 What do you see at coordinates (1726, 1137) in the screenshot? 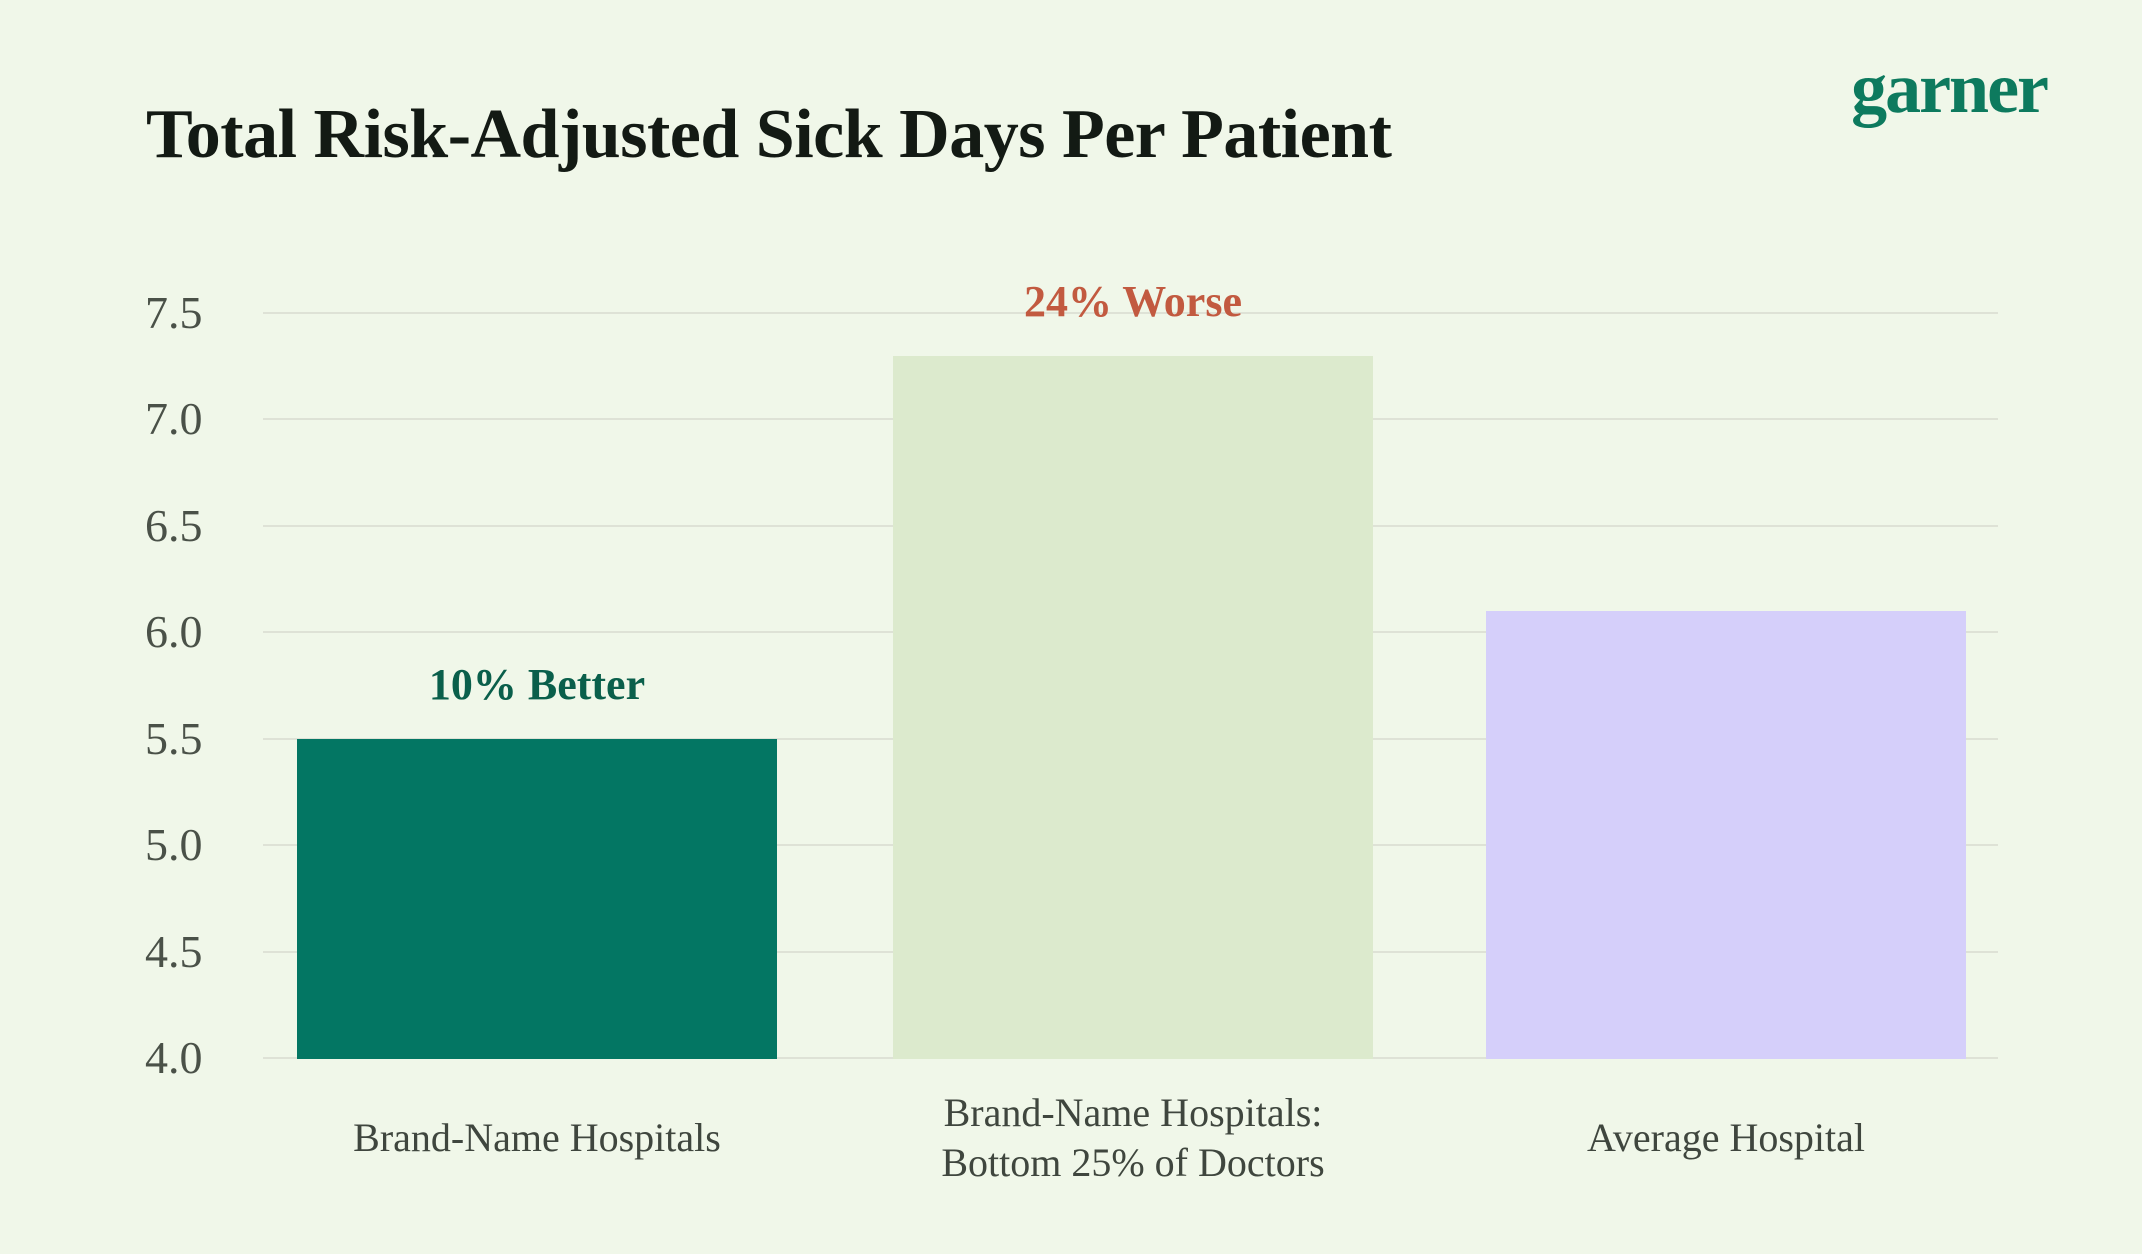
I see `x-axis-label-average-hospital: Average Hospital` at bounding box center [1726, 1137].